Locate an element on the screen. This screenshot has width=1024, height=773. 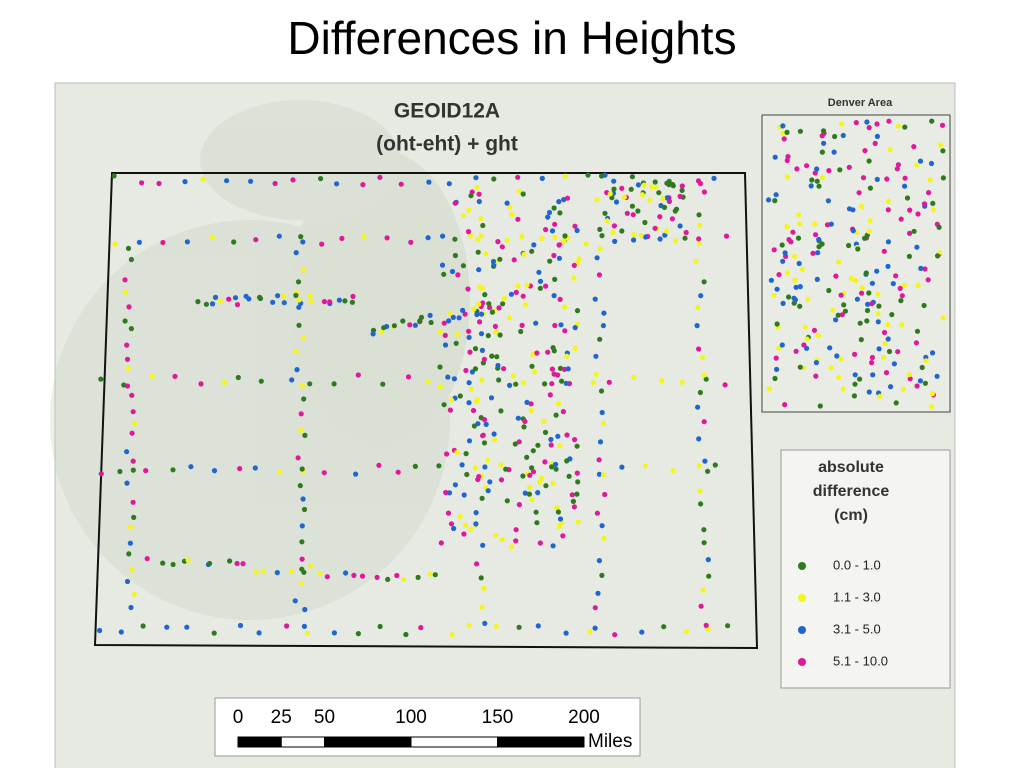
legend-label: 3.1 - 5.0 is located at coordinates (857, 628).